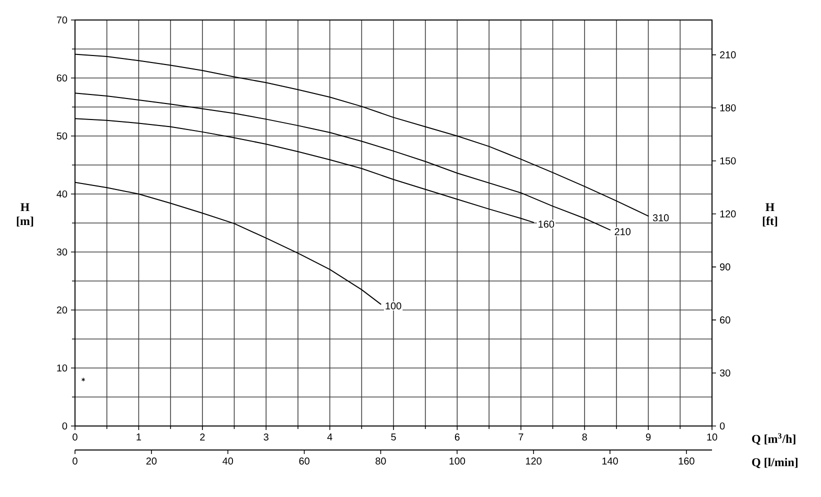 Image resolution: width=821 pixels, height=497 pixels. What do you see at coordinates (329, 437) in the screenshot?
I see `x-tick-label: 4` at bounding box center [329, 437].